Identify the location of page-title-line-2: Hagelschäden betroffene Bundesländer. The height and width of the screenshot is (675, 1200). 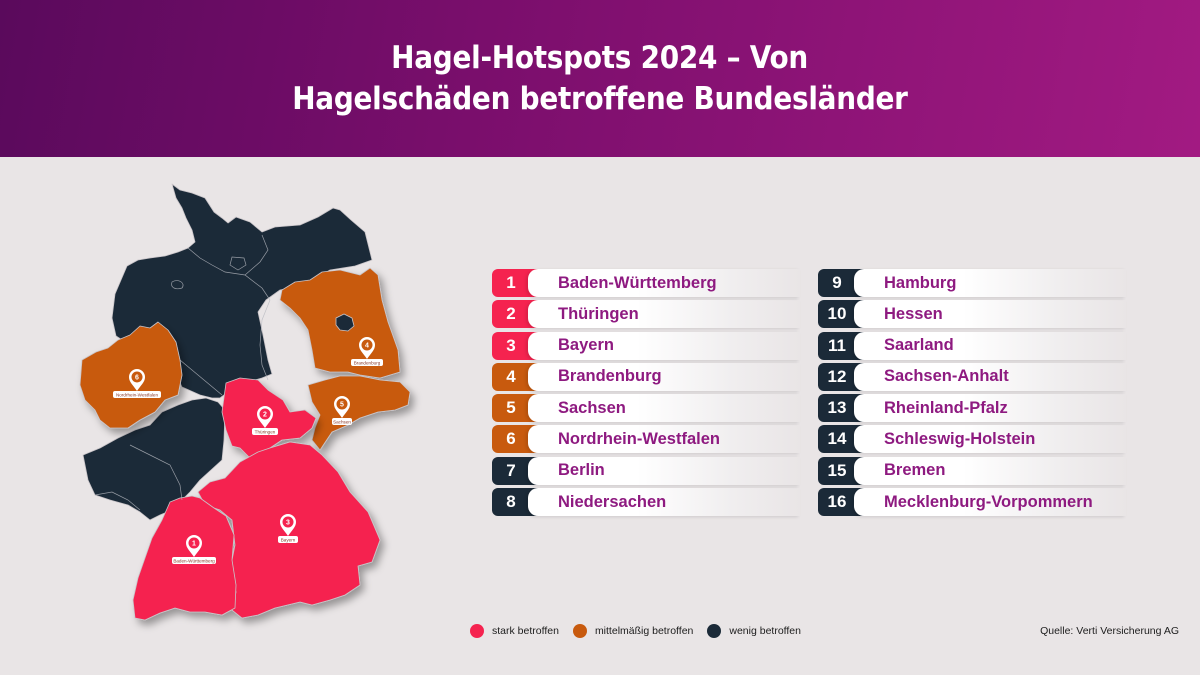
(600, 98).